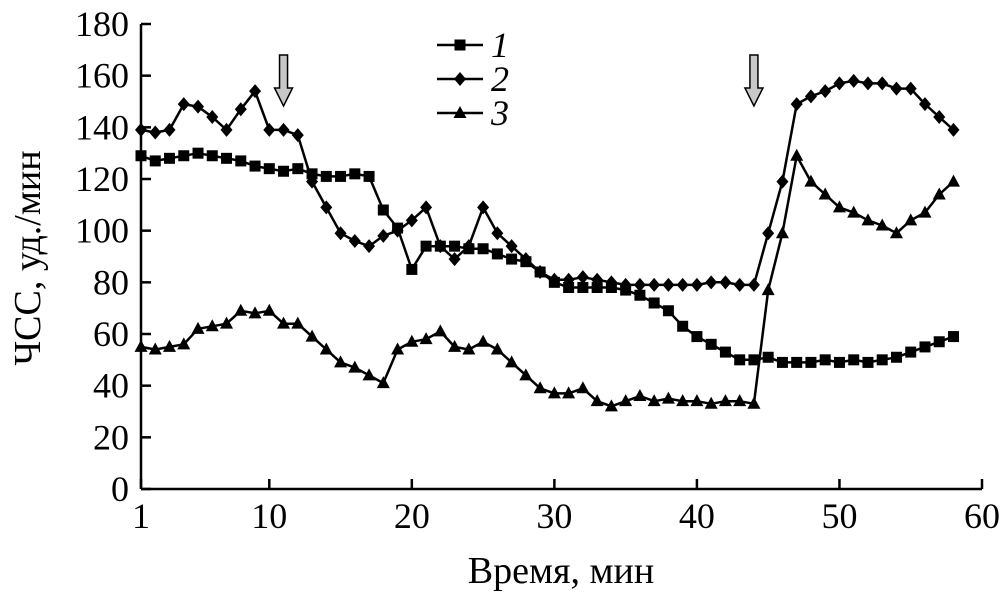 This screenshot has height=596, width=1003. Describe the element at coordinates (111, 334) in the screenshot. I see `y-tick-label: 60` at that location.